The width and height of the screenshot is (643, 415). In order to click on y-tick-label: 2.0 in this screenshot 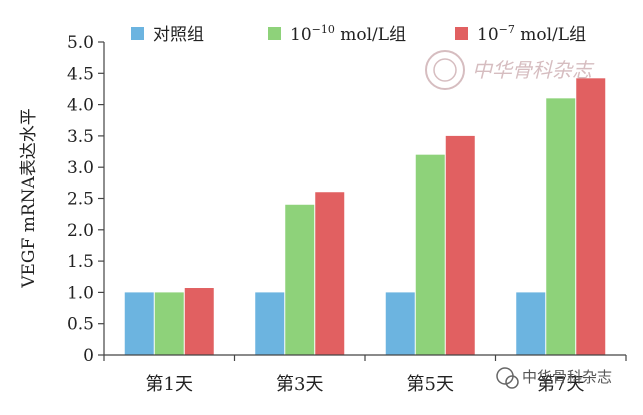, I will do `click(80, 231)`.